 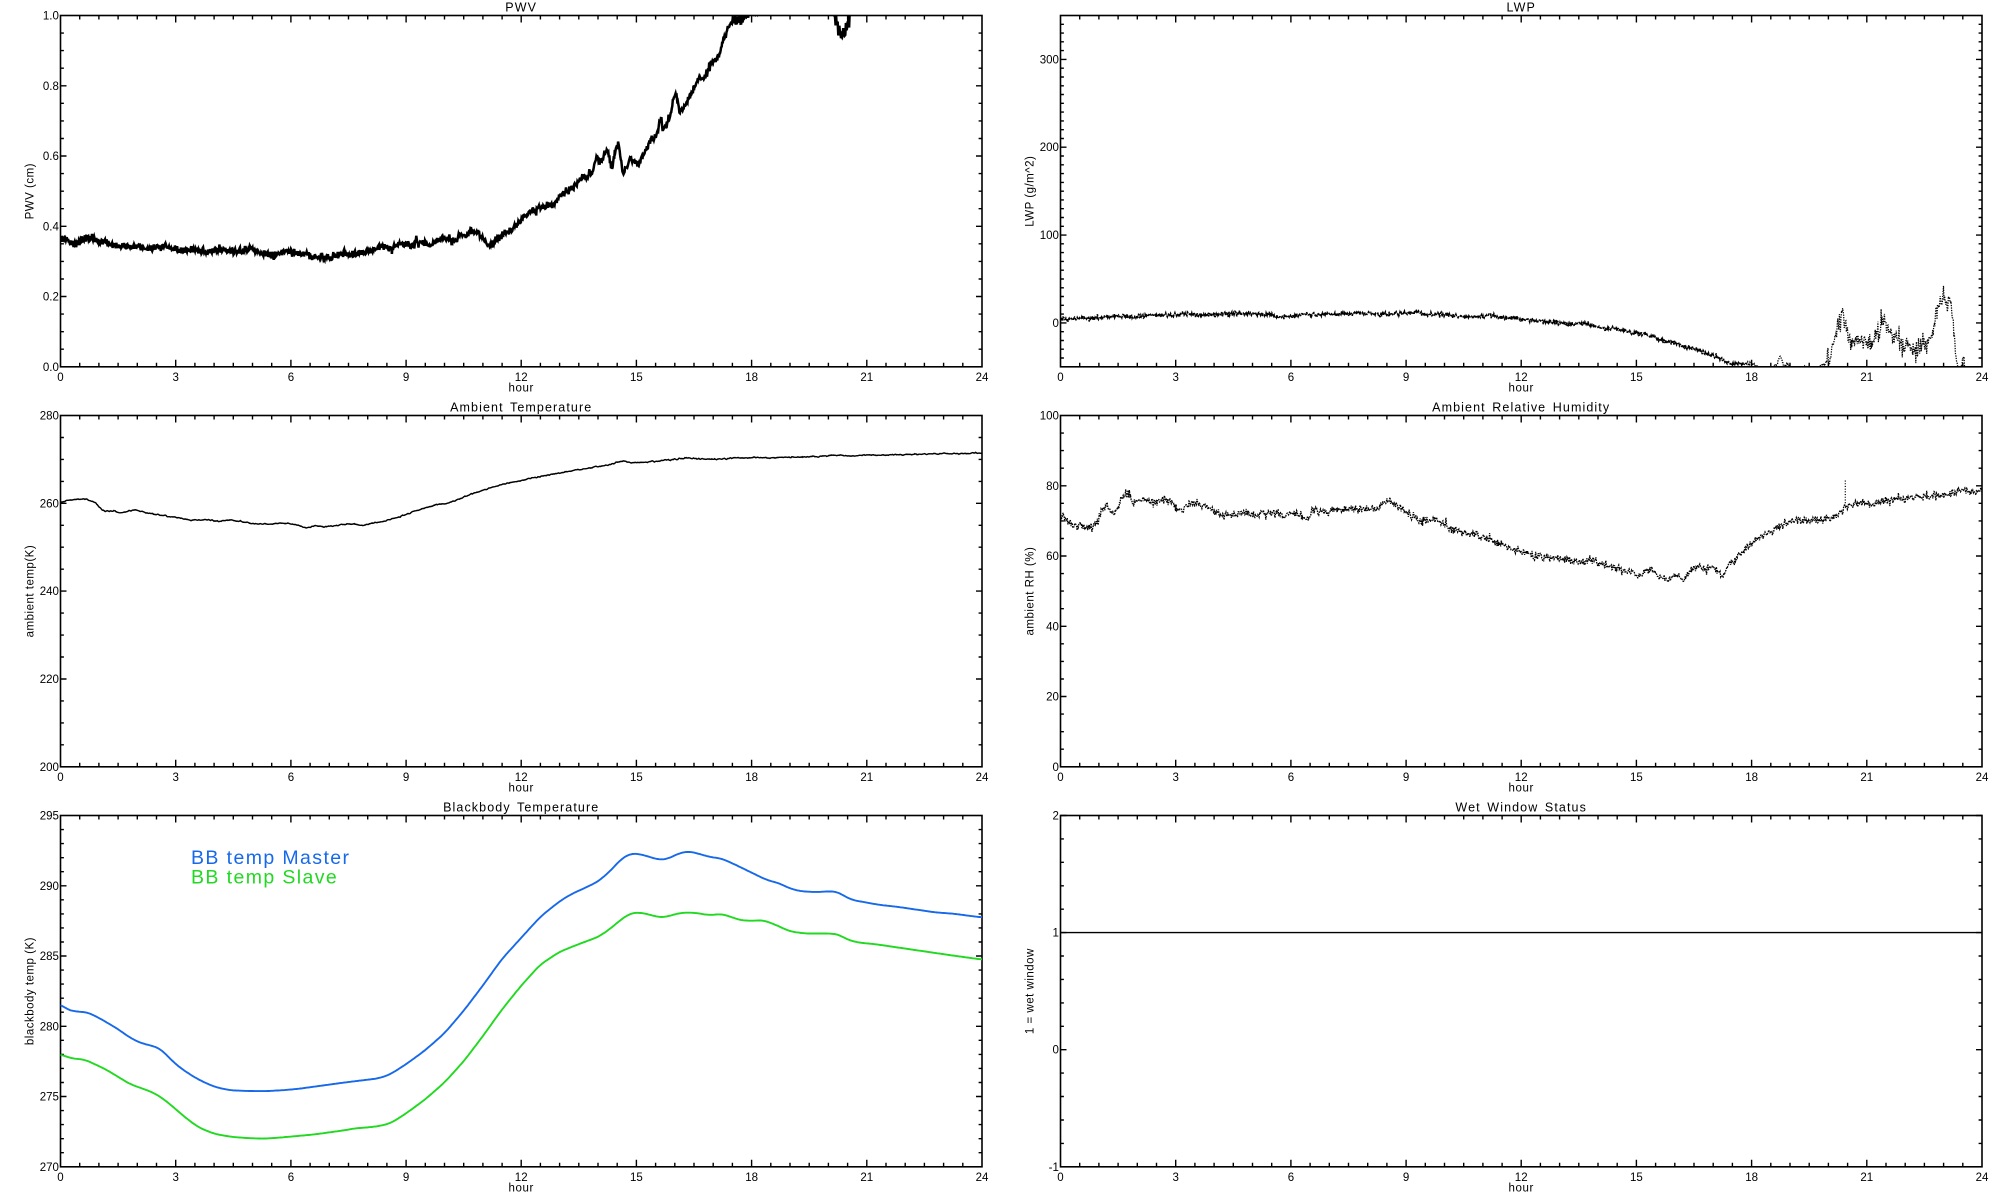 What do you see at coordinates (31, 991) in the screenshot?
I see `svg-text: blackbody temp (K)` at bounding box center [31, 991].